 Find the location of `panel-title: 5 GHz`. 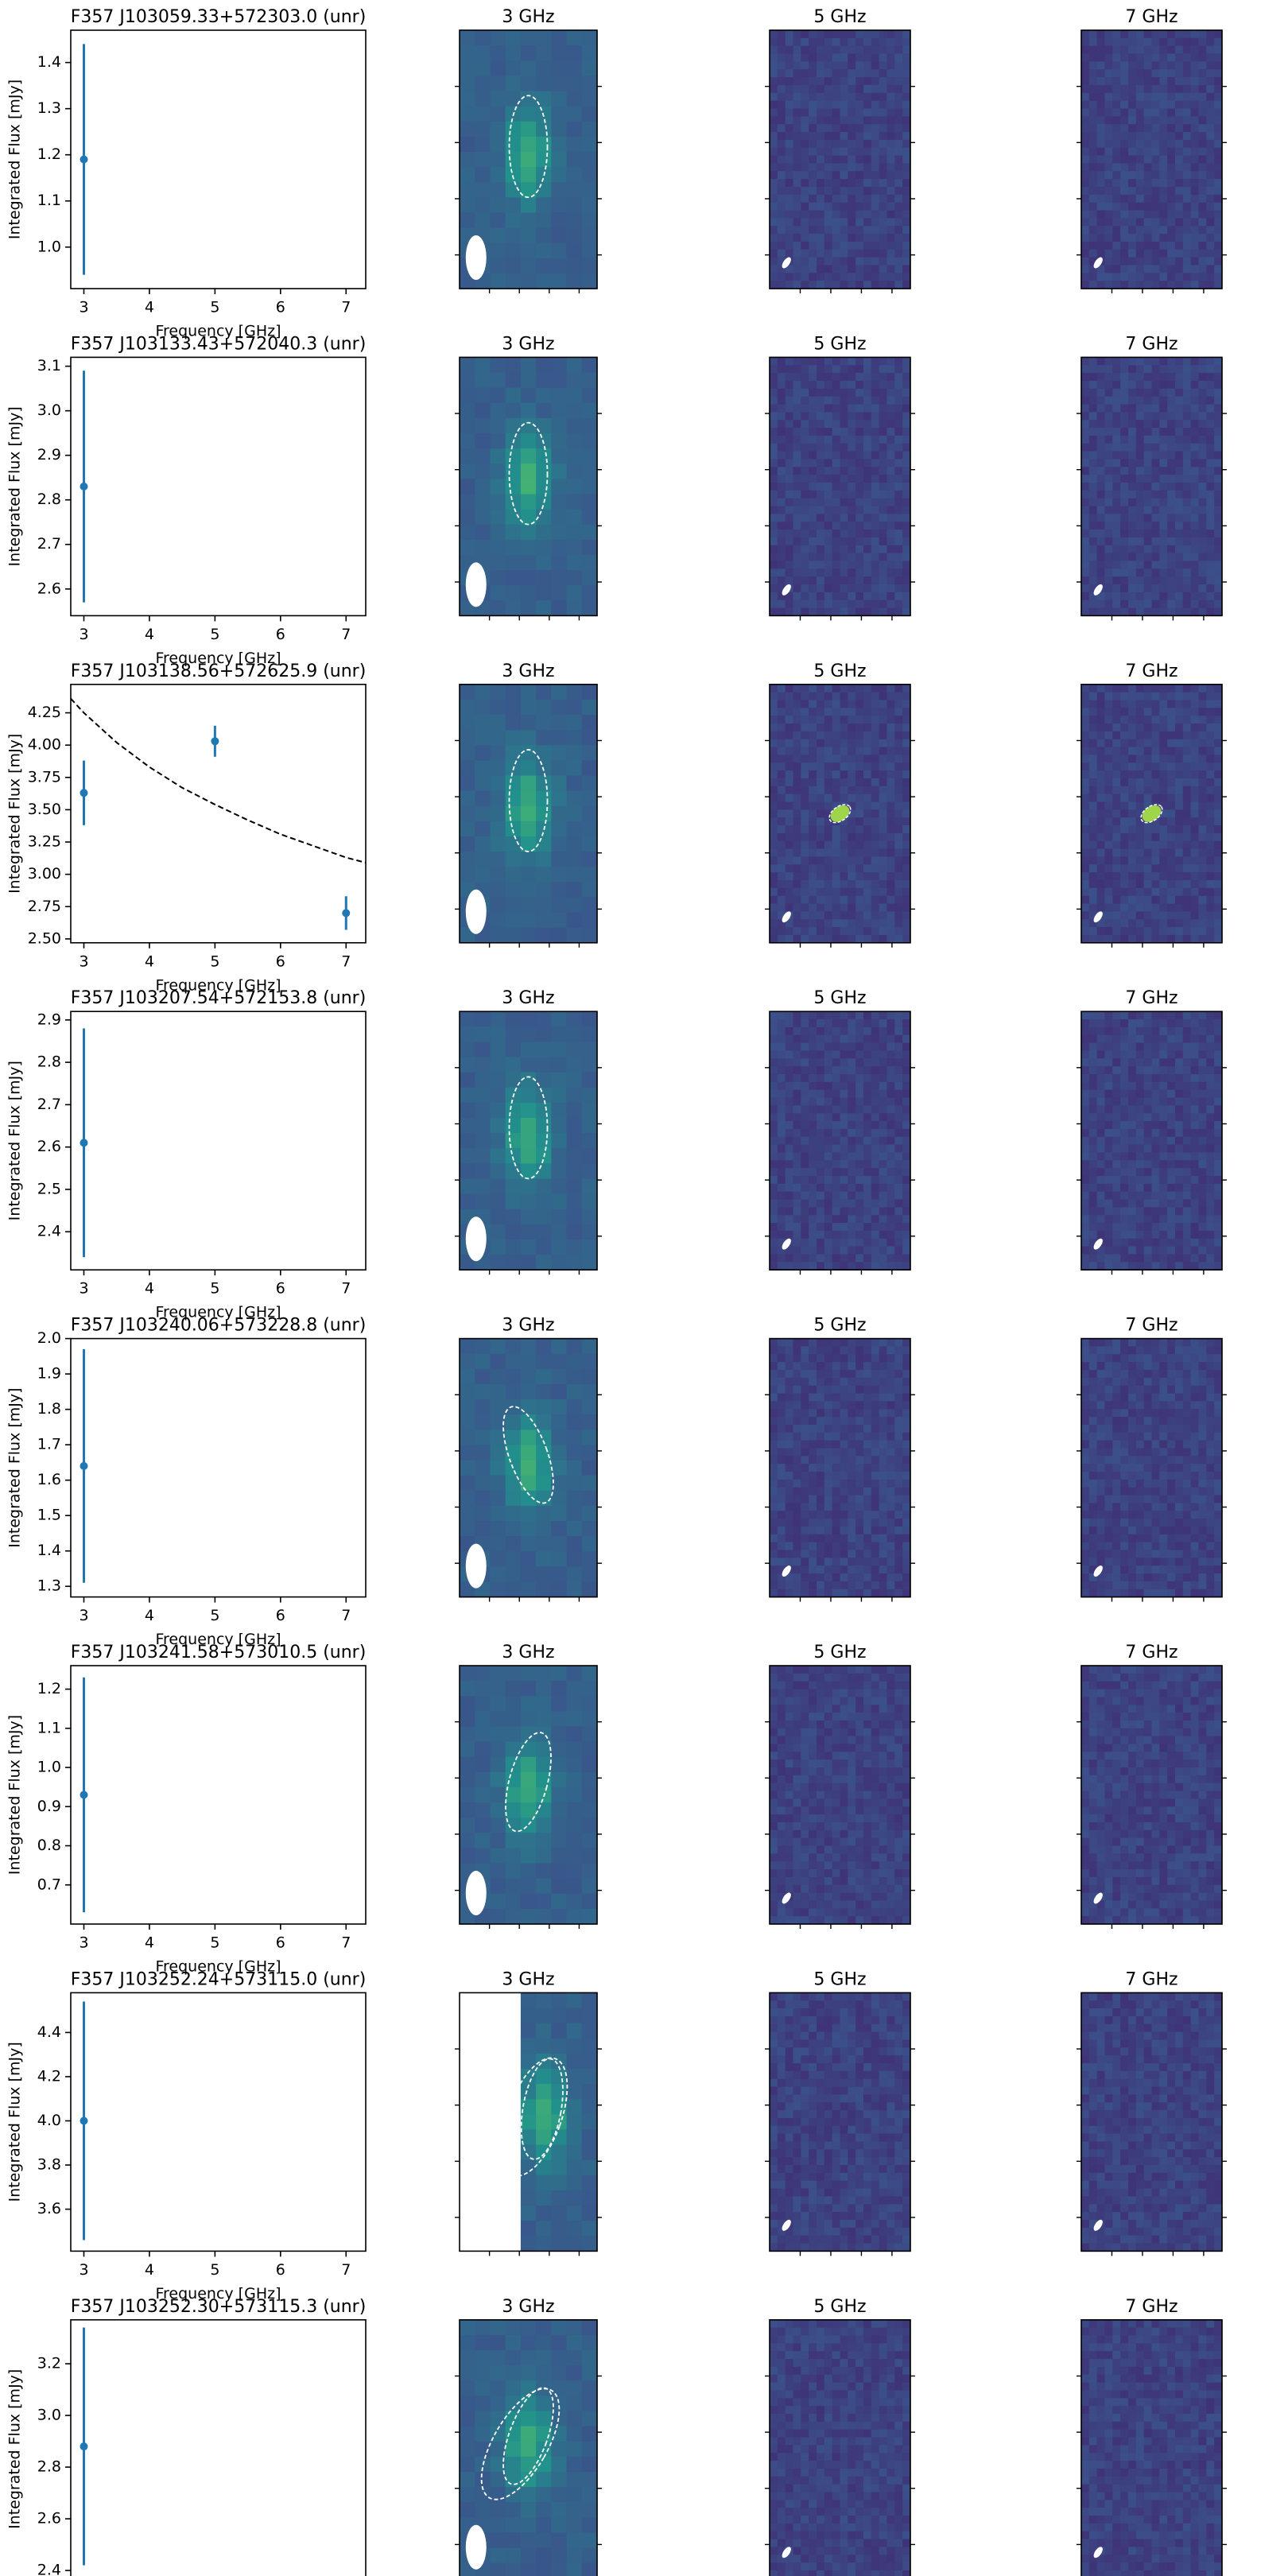

panel-title: 5 GHz is located at coordinates (840, 671).